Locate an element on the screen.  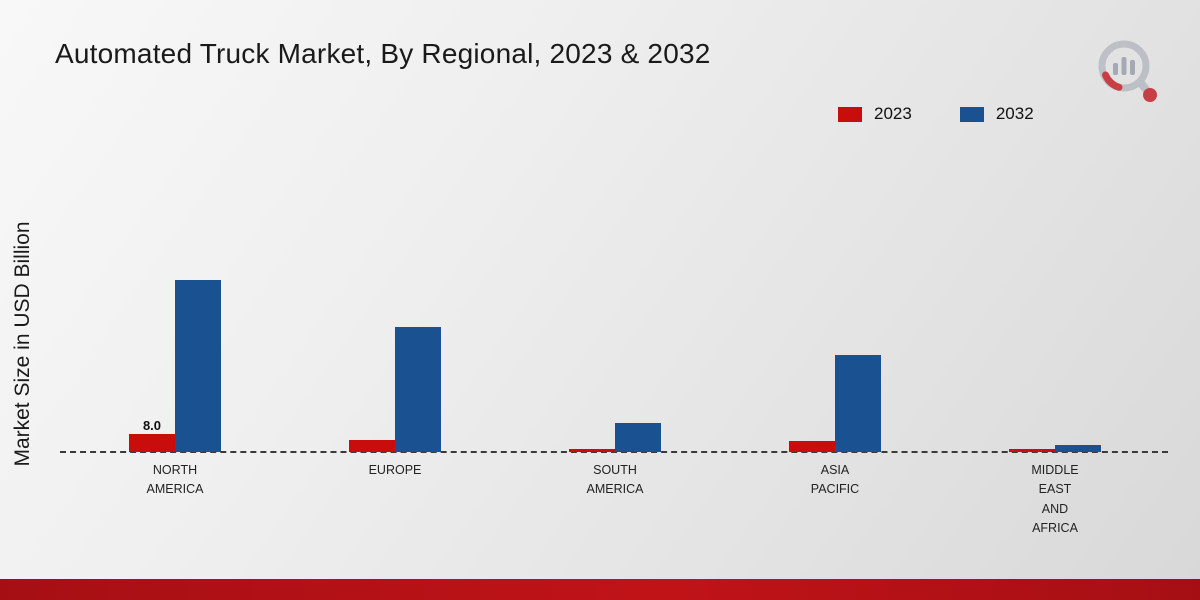
bar-2032-asia-pacific is located at coordinates (858, 403).